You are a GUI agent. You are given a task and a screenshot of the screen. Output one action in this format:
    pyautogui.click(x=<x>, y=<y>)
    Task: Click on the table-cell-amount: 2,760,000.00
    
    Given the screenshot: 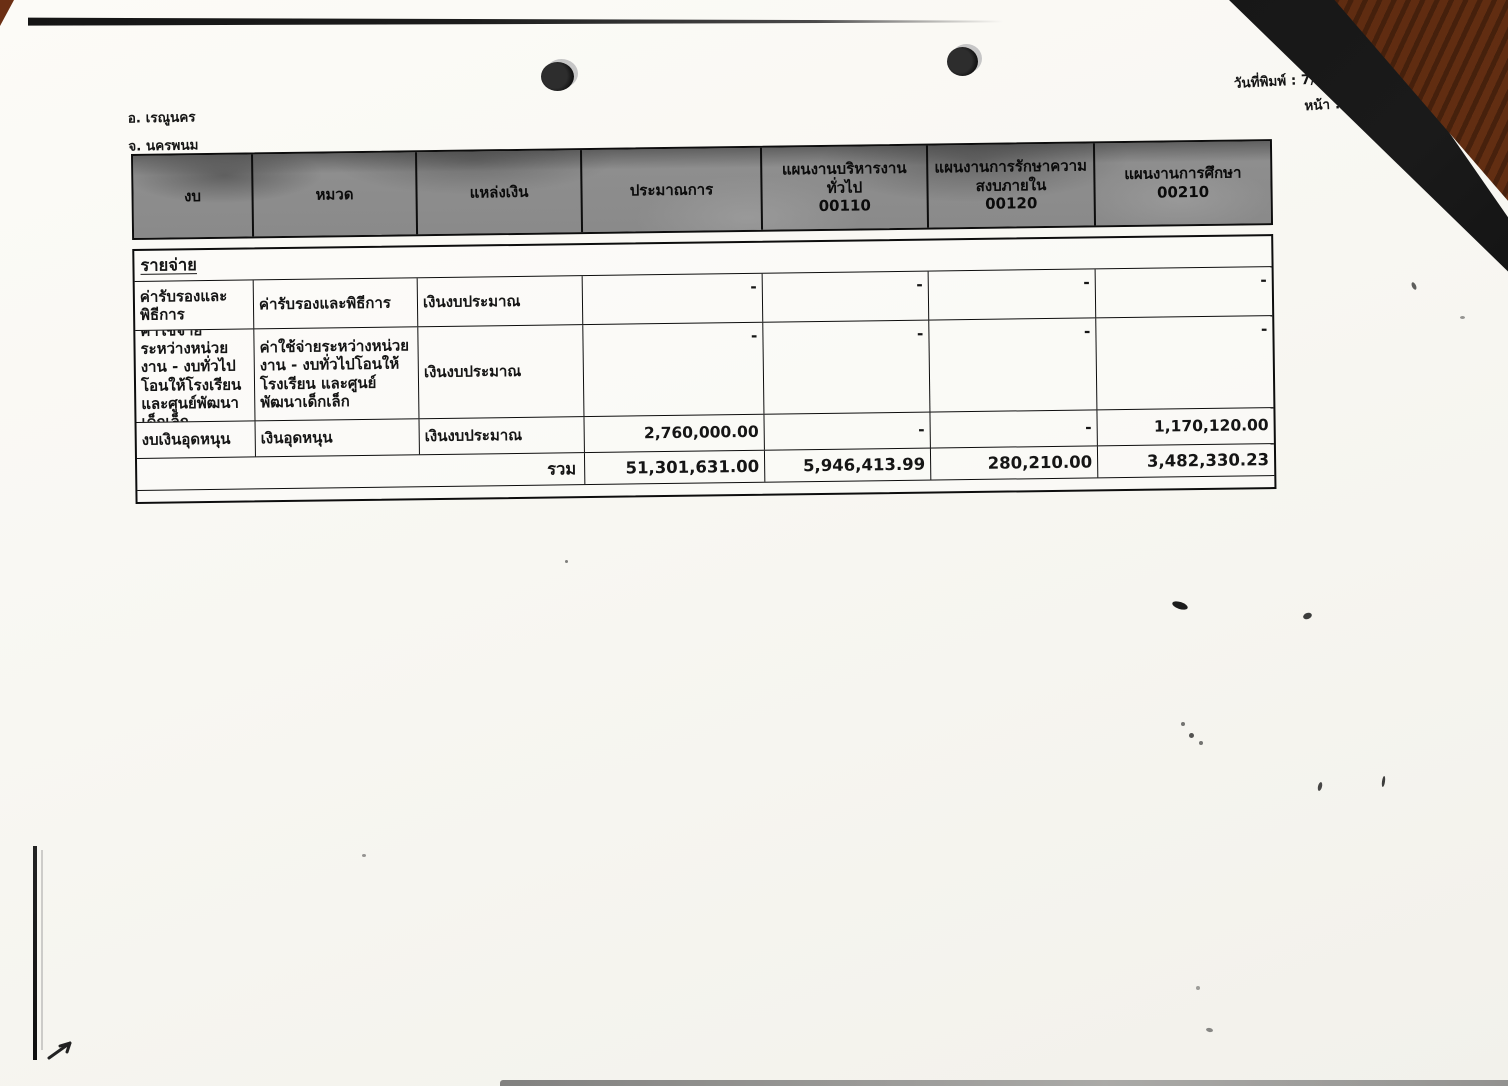 What is the action you would take?
    pyautogui.click(x=673, y=433)
    